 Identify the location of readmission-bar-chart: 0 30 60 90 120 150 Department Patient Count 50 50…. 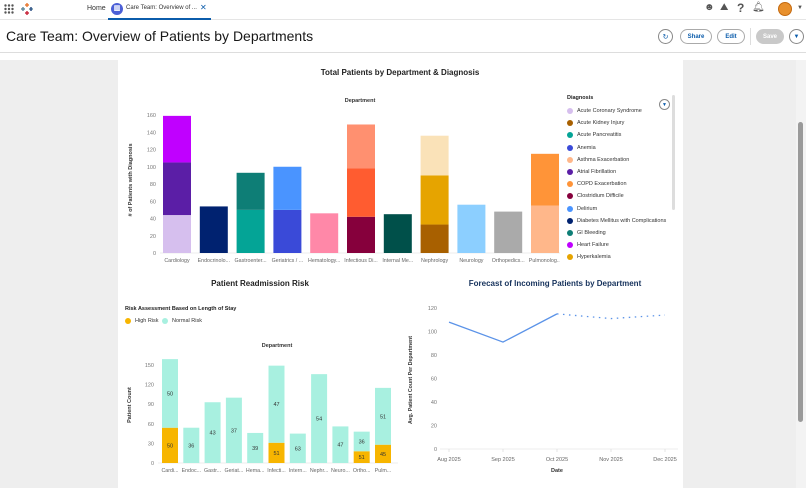
(262, 408).